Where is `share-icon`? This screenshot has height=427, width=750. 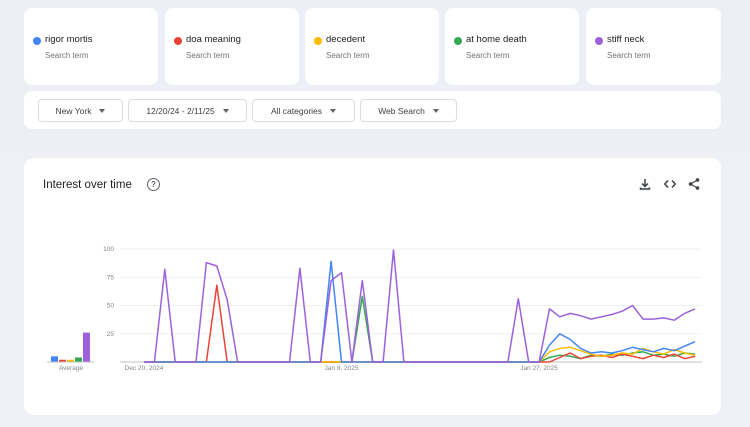 share-icon is located at coordinates (694, 184).